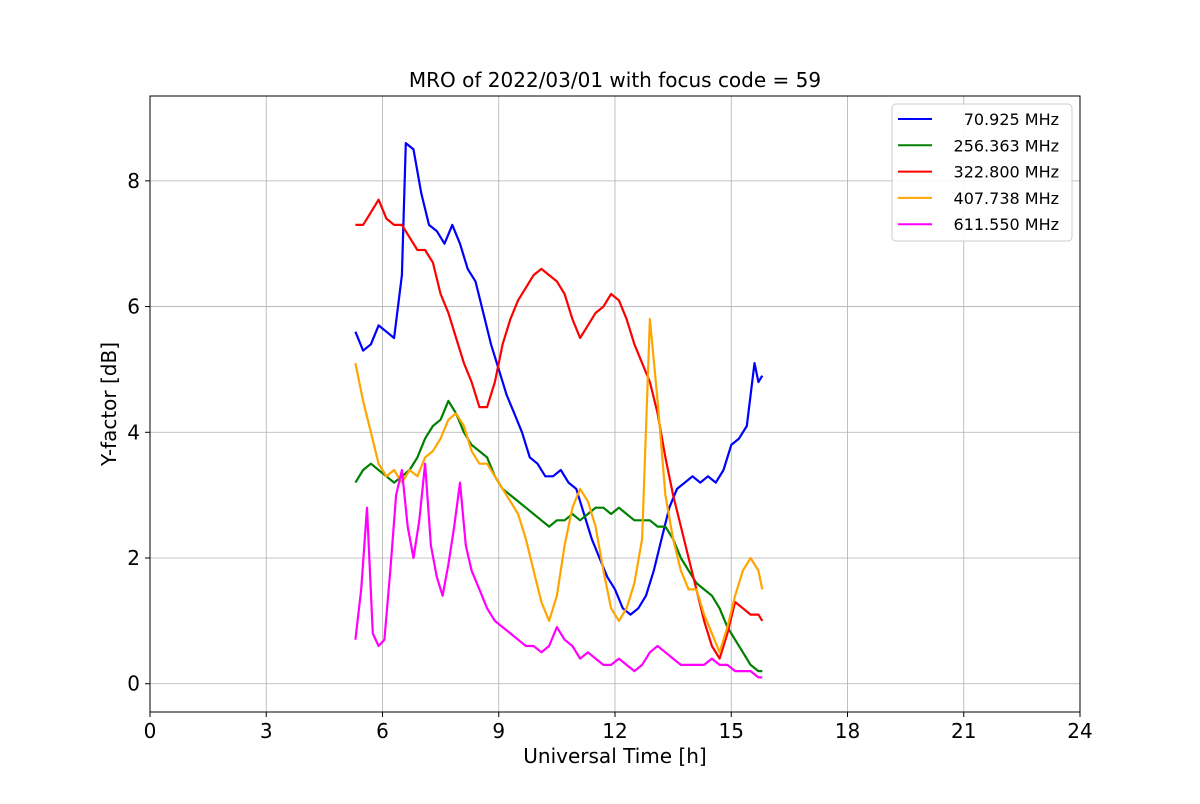 Image resolution: width=1200 pixels, height=804 pixels. What do you see at coordinates (1006, 145) in the screenshot?
I see `legend-label: 256.363 MHz` at bounding box center [1006, 145].